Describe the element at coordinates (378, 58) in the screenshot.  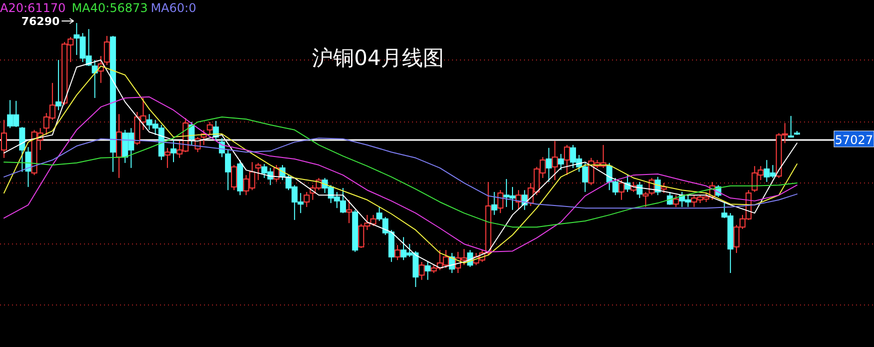
I see `text: 沪铜04月线图` at that location.